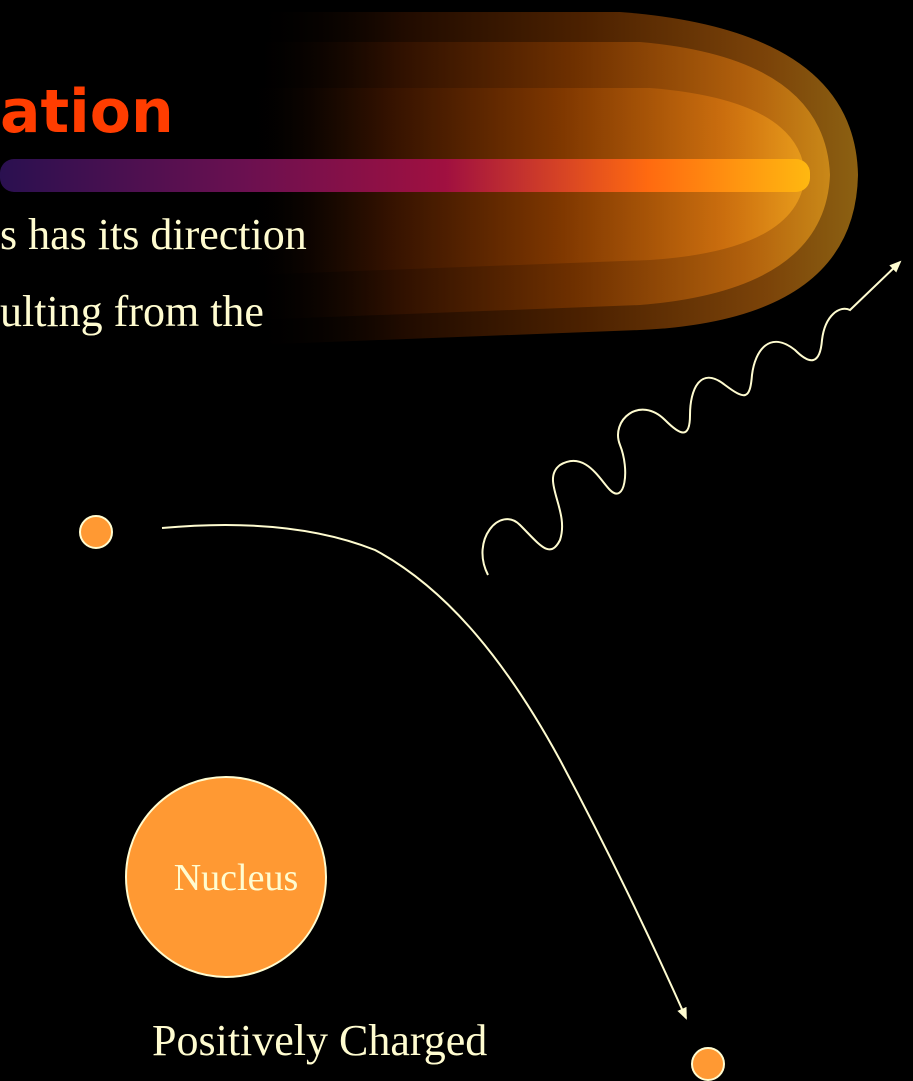 The height and width of the screenshot is (1081, 913). Describe the element at coordinates (132, 311) in the screenshot. I see `body-text-line-2: ulting from the` at that location.